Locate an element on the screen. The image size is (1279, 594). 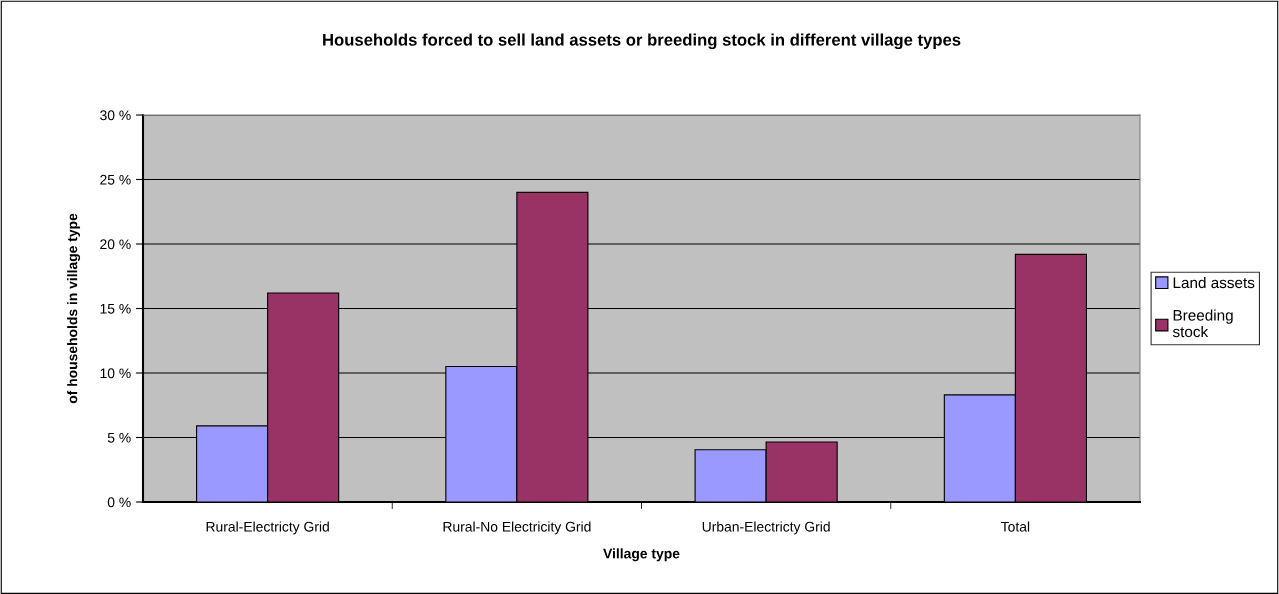
y-tick-label: 20 % is located at coordinates (115, 244).